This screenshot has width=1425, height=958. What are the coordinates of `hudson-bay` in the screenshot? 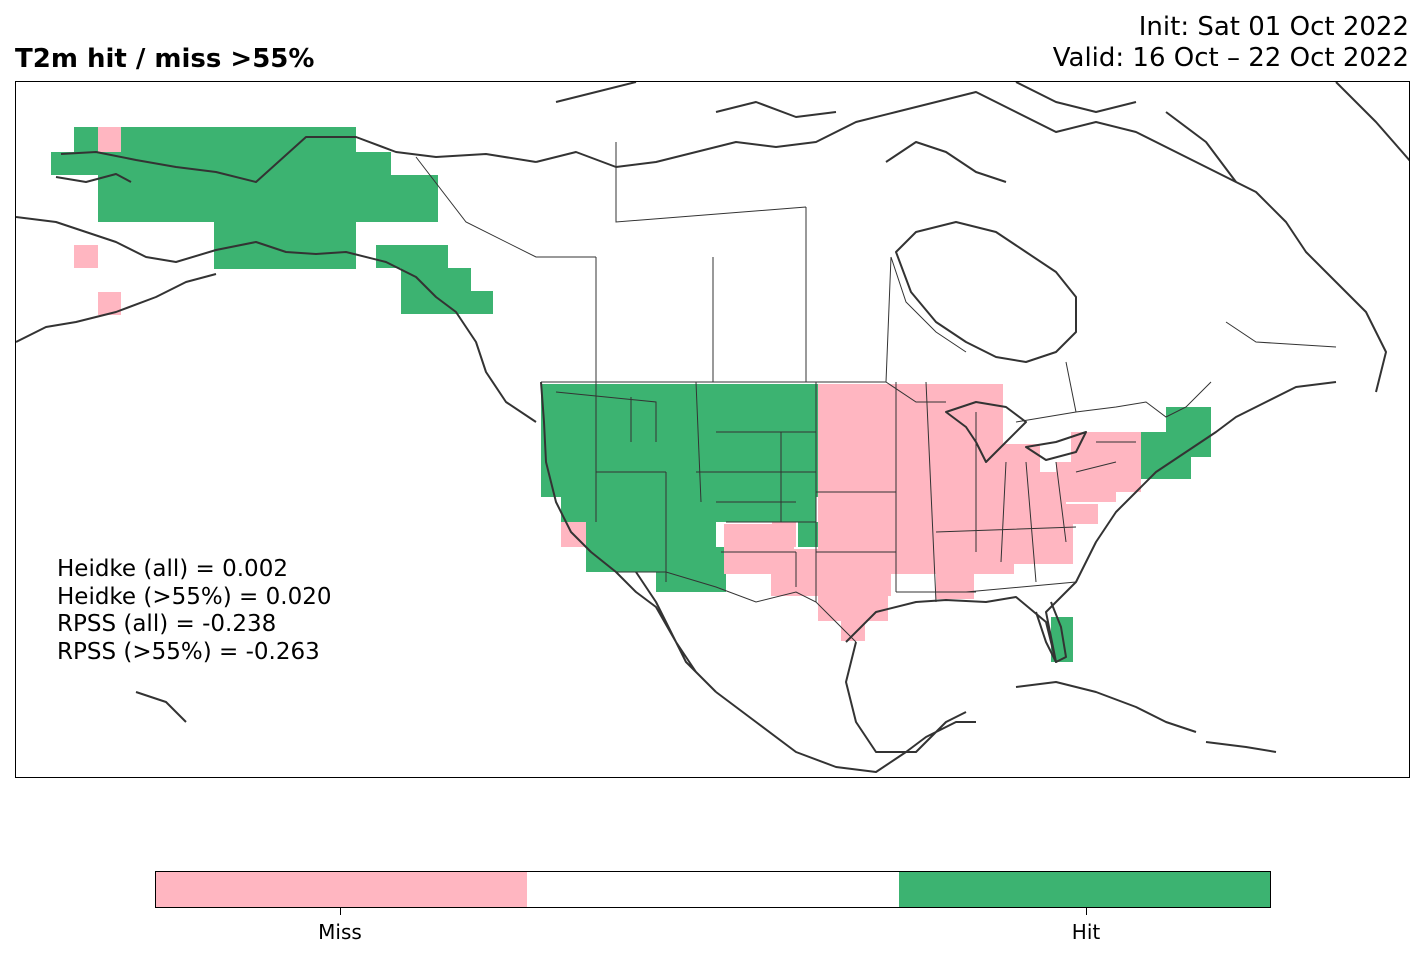 It's located at (986, 292).